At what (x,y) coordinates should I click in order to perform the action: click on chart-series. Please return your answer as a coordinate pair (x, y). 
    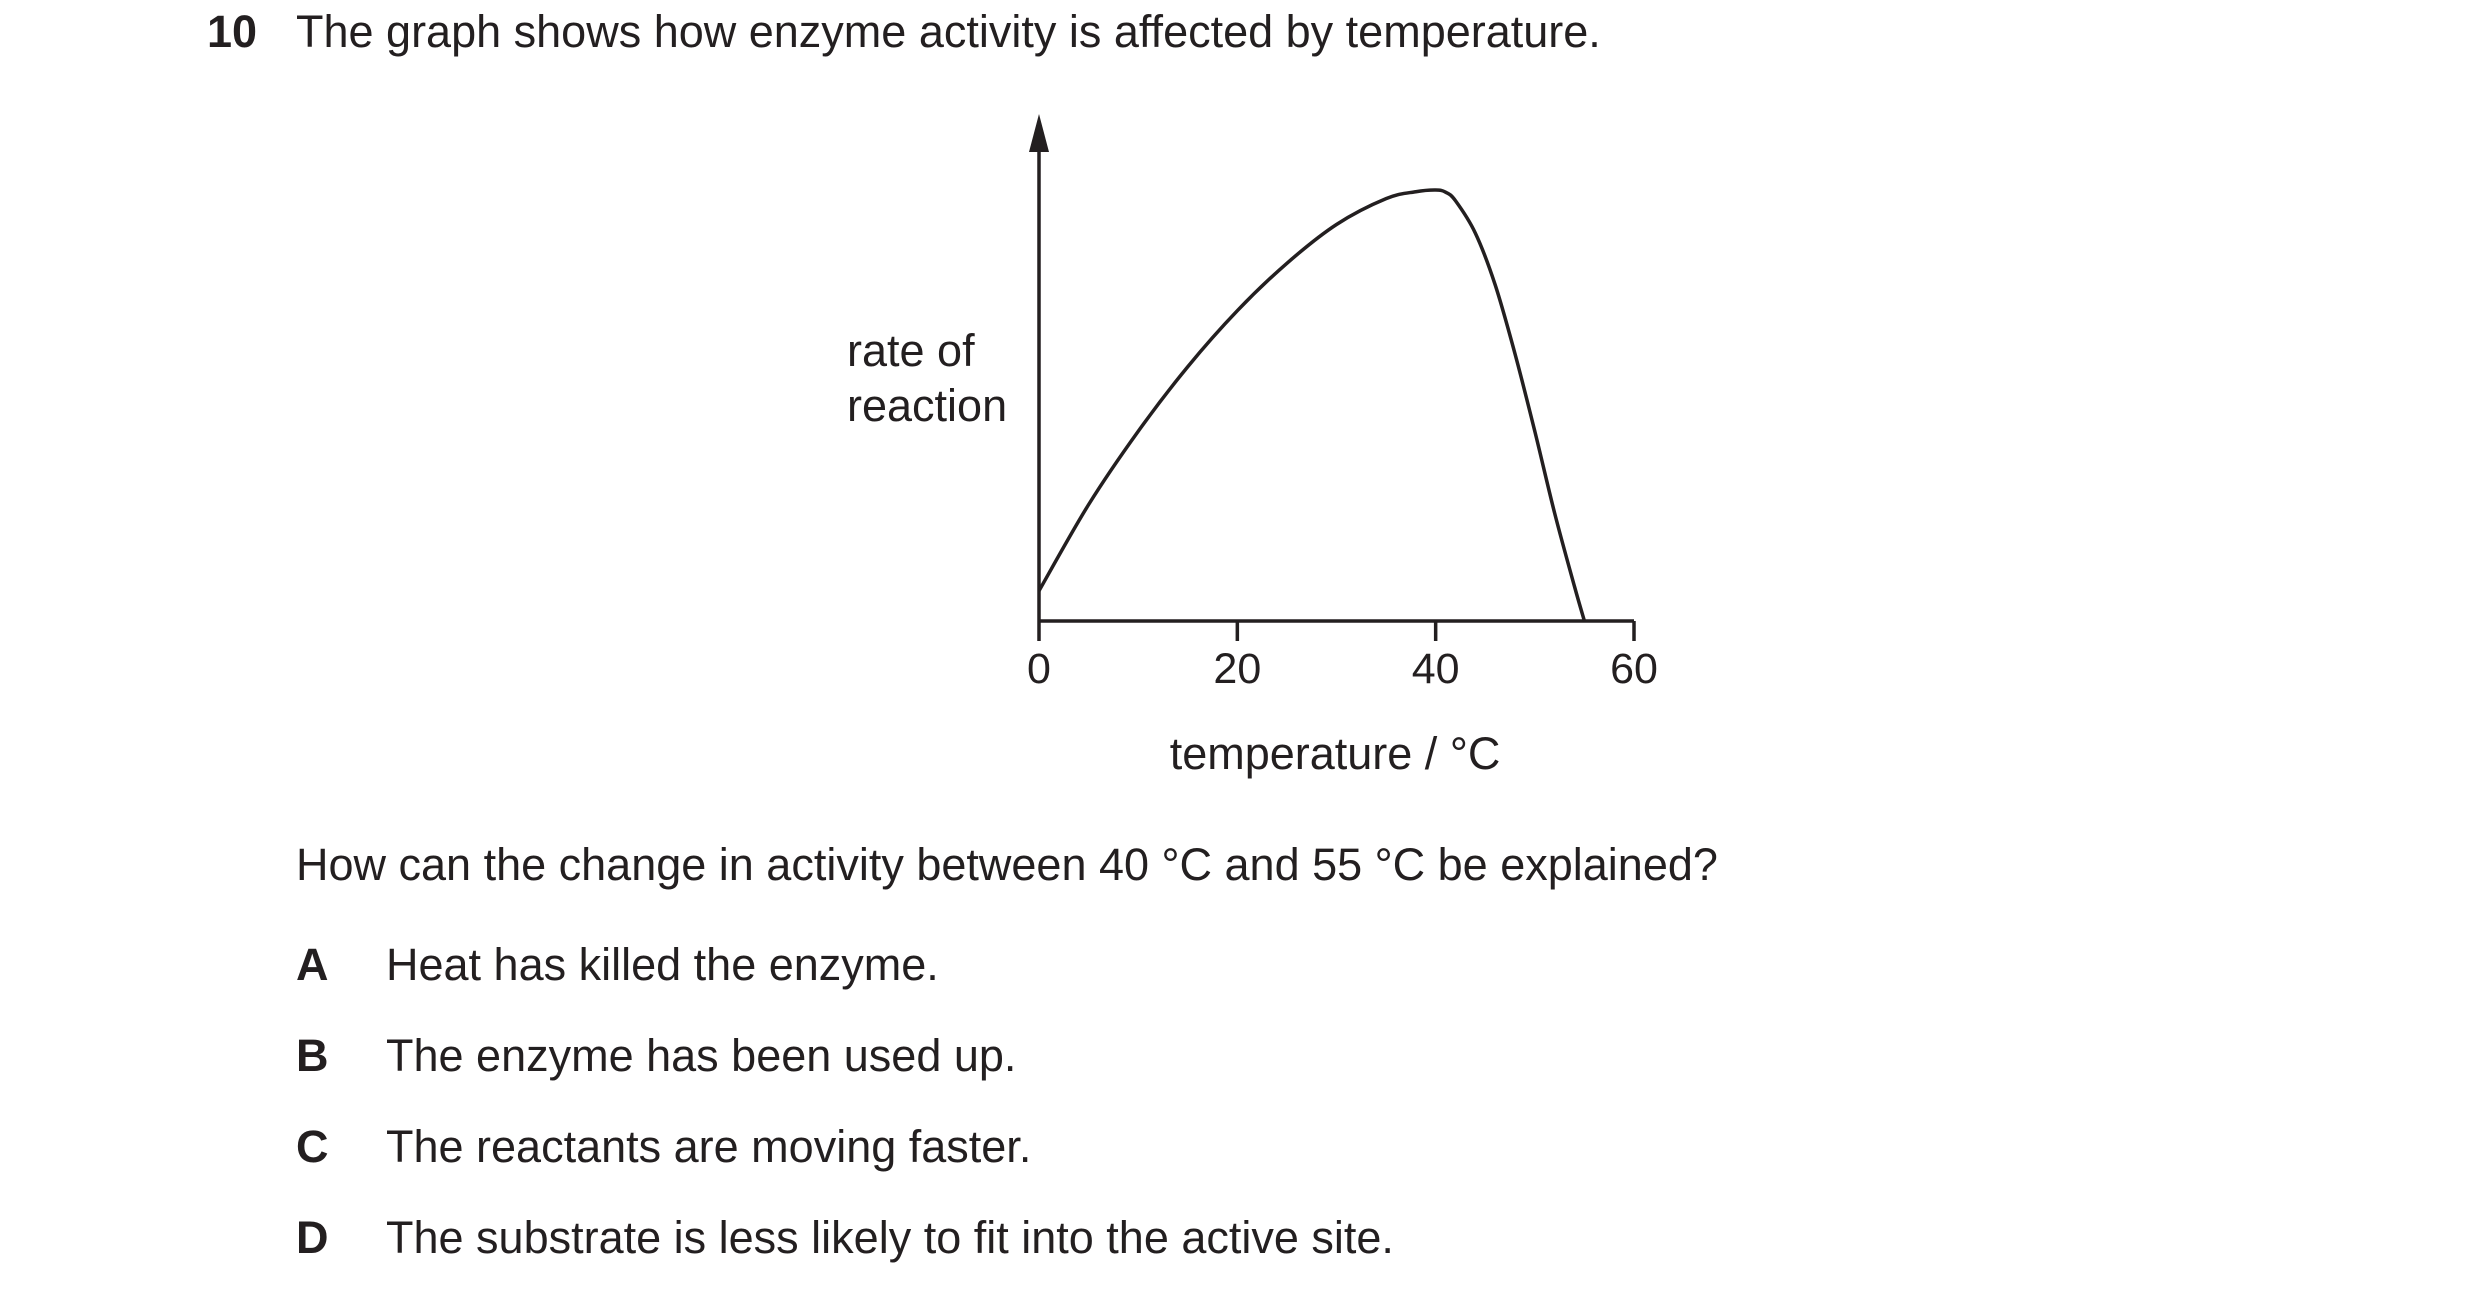
    Looking at the image, I should click on (1312, 405).